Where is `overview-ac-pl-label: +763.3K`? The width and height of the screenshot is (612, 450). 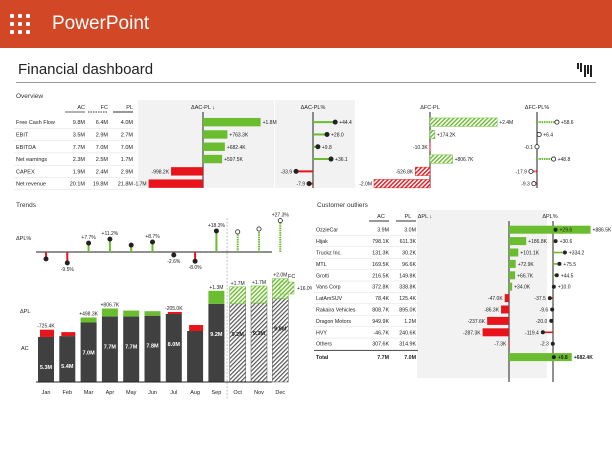 overview-ac-pl-label: +763.3K is located at coordinates (238, 135).